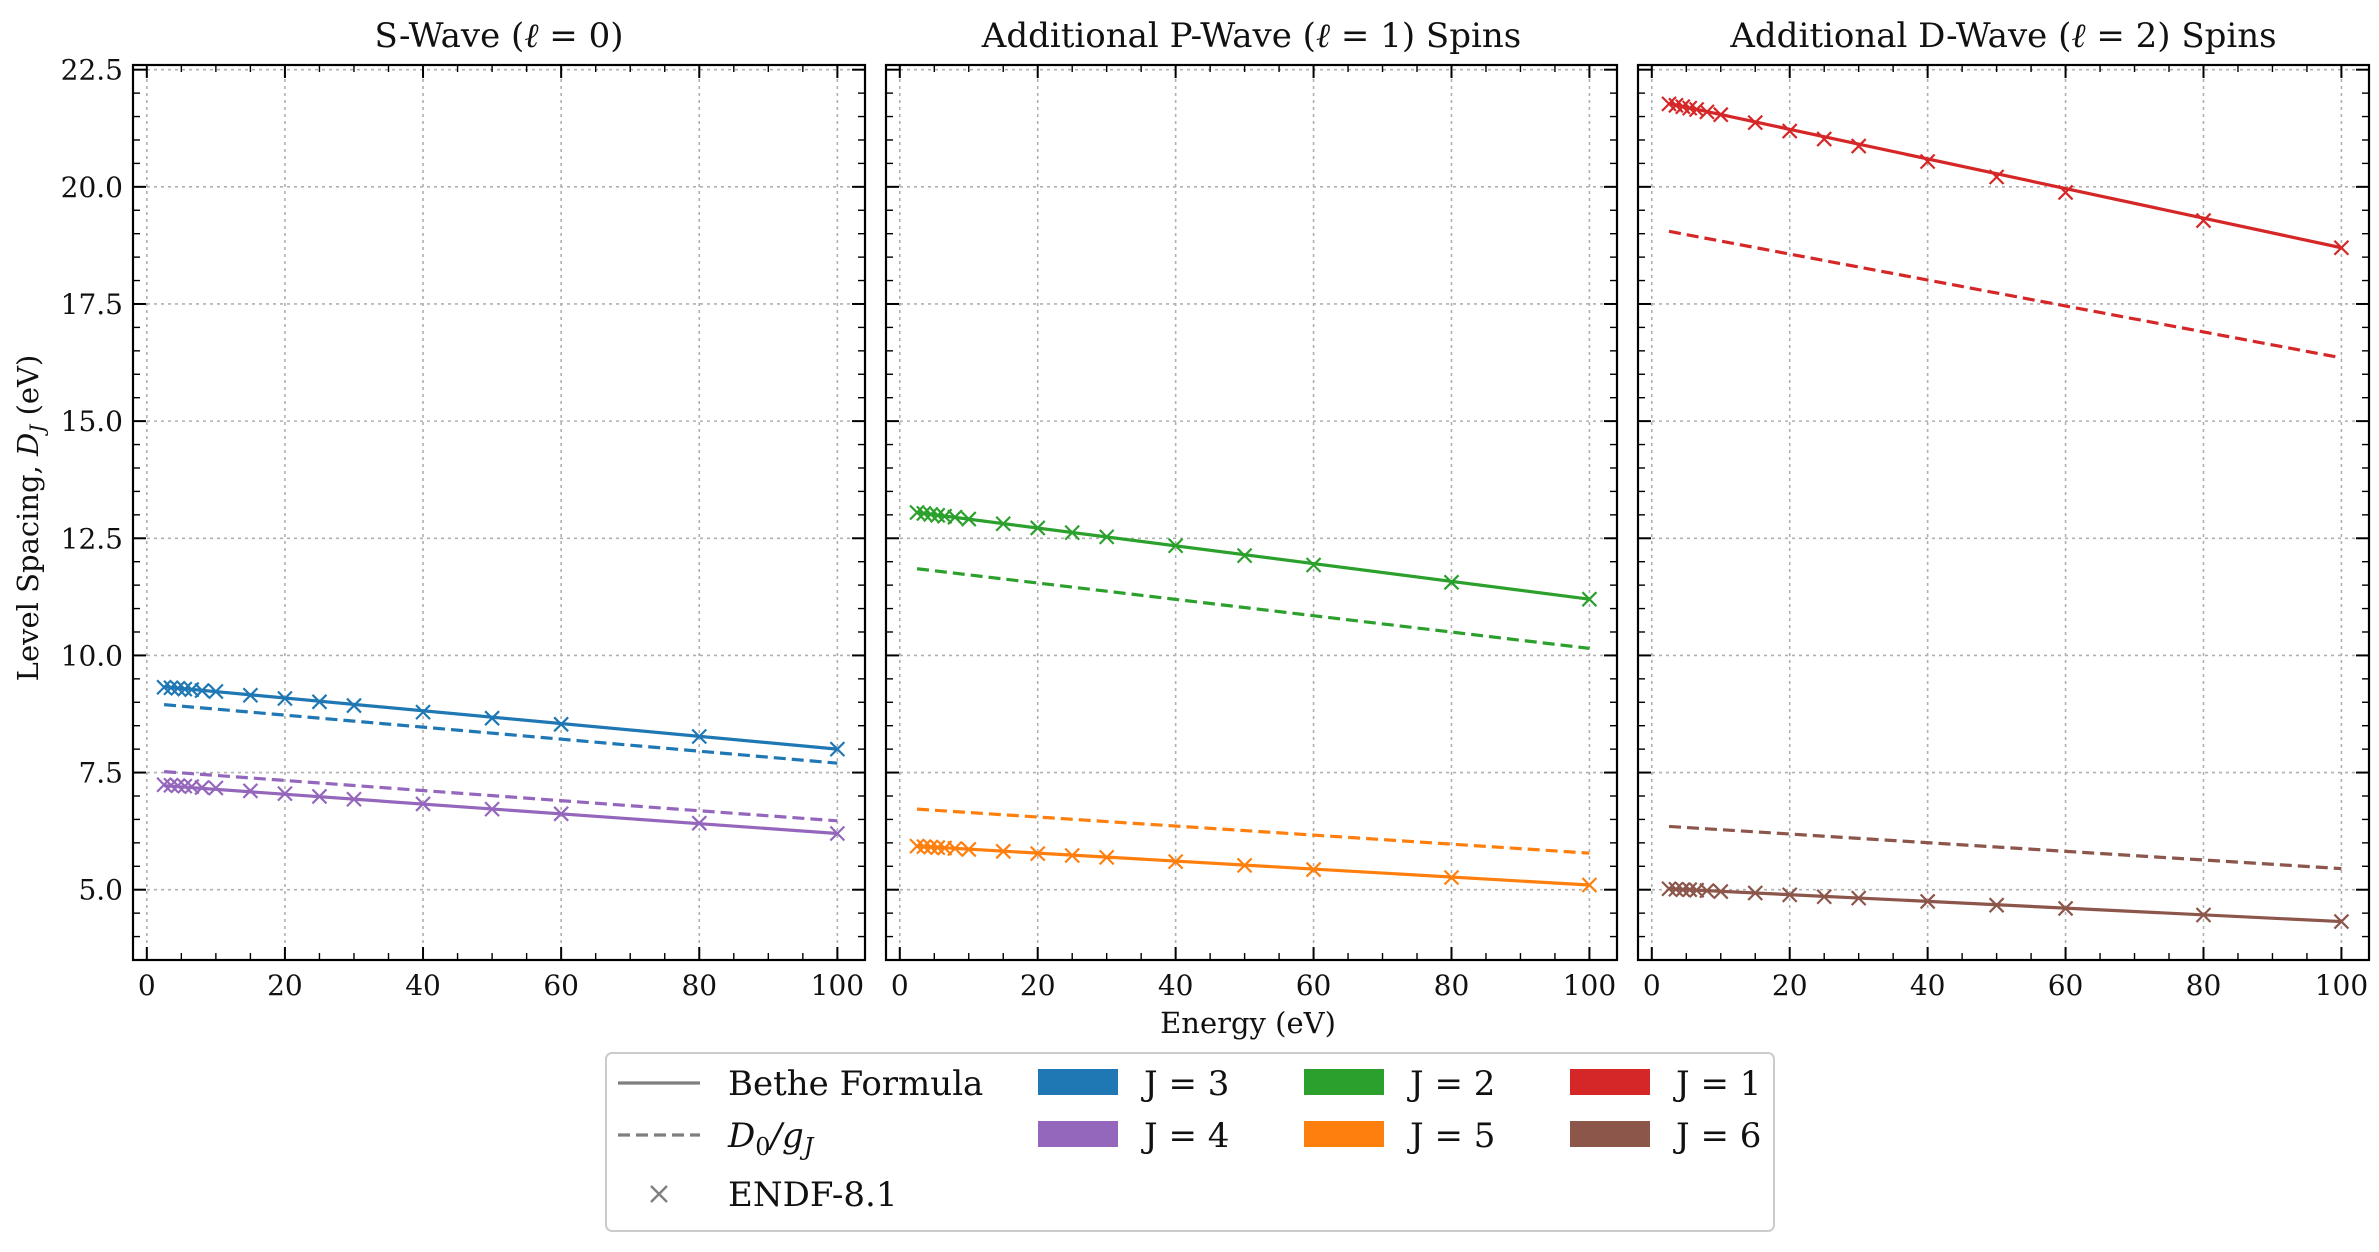 The width and height of the screenshot is (2379, 1252). What do you see at coordinates (100, 773) in the screenshot?
I see `y-tick-label: 7.5` at bounding box center [100, 773].